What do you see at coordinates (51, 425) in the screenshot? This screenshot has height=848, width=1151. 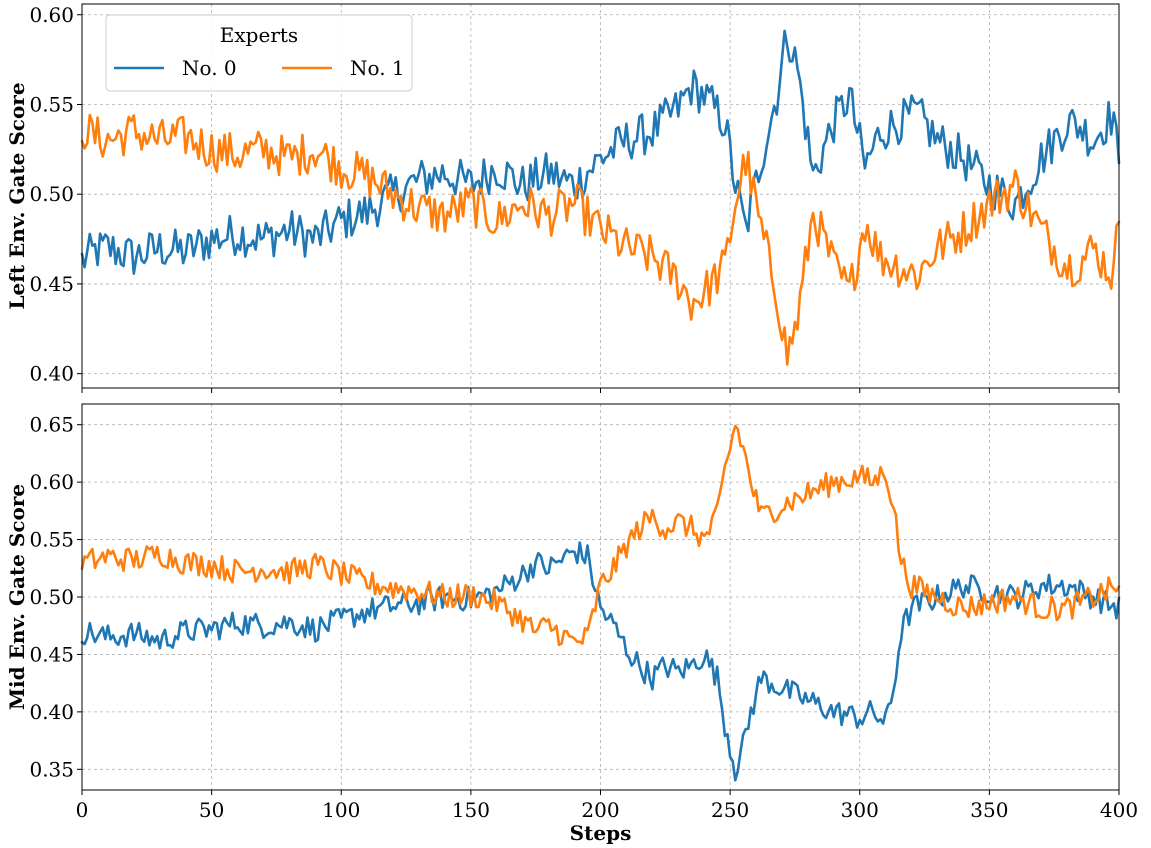 I see `y-tick-label: 0.65` at bounding box center [51, 425].